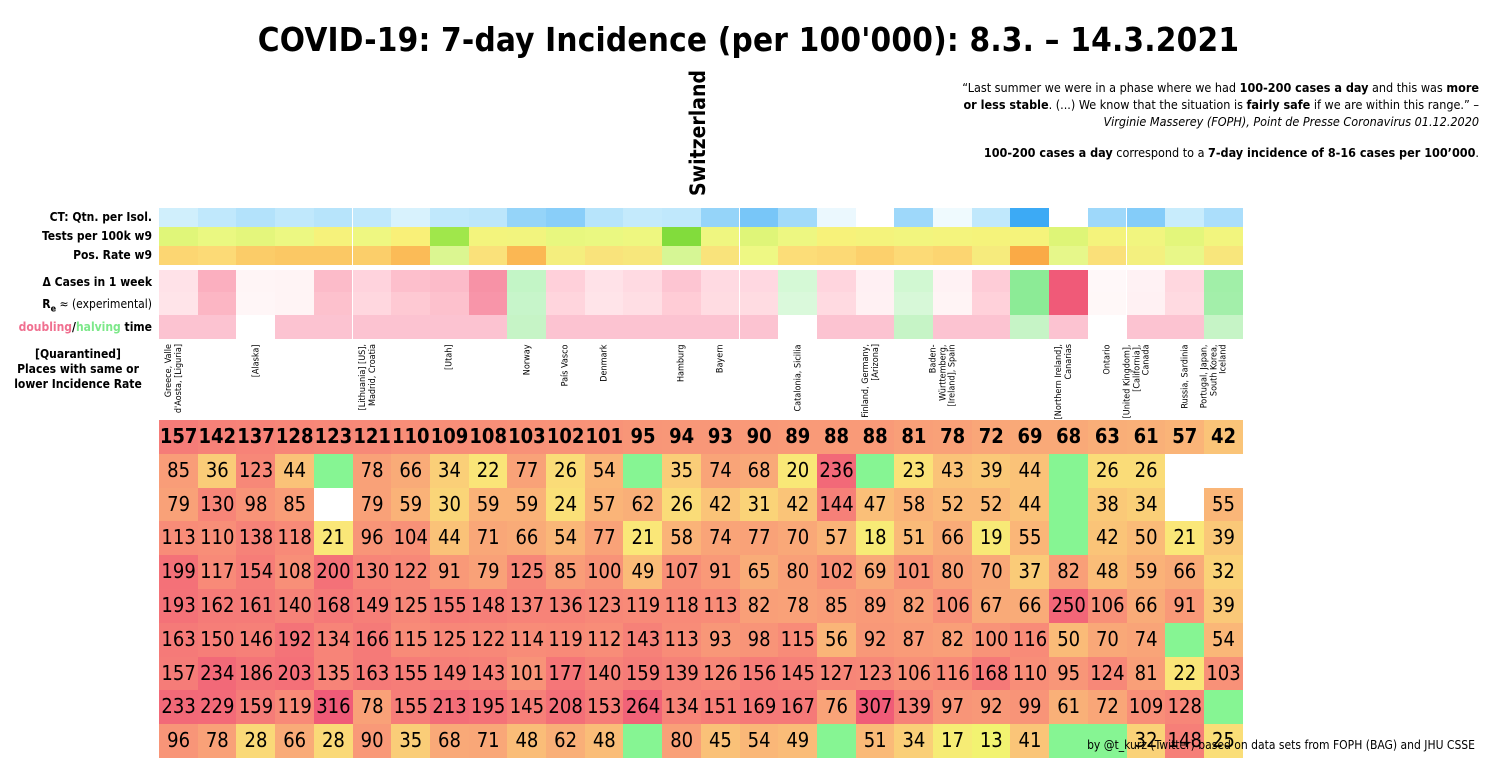 This screenshot has height=772, width=1503. Describe the element at coordinates (527, 639) in the screenshot. I see `heatmap-cell: 114` at that location.